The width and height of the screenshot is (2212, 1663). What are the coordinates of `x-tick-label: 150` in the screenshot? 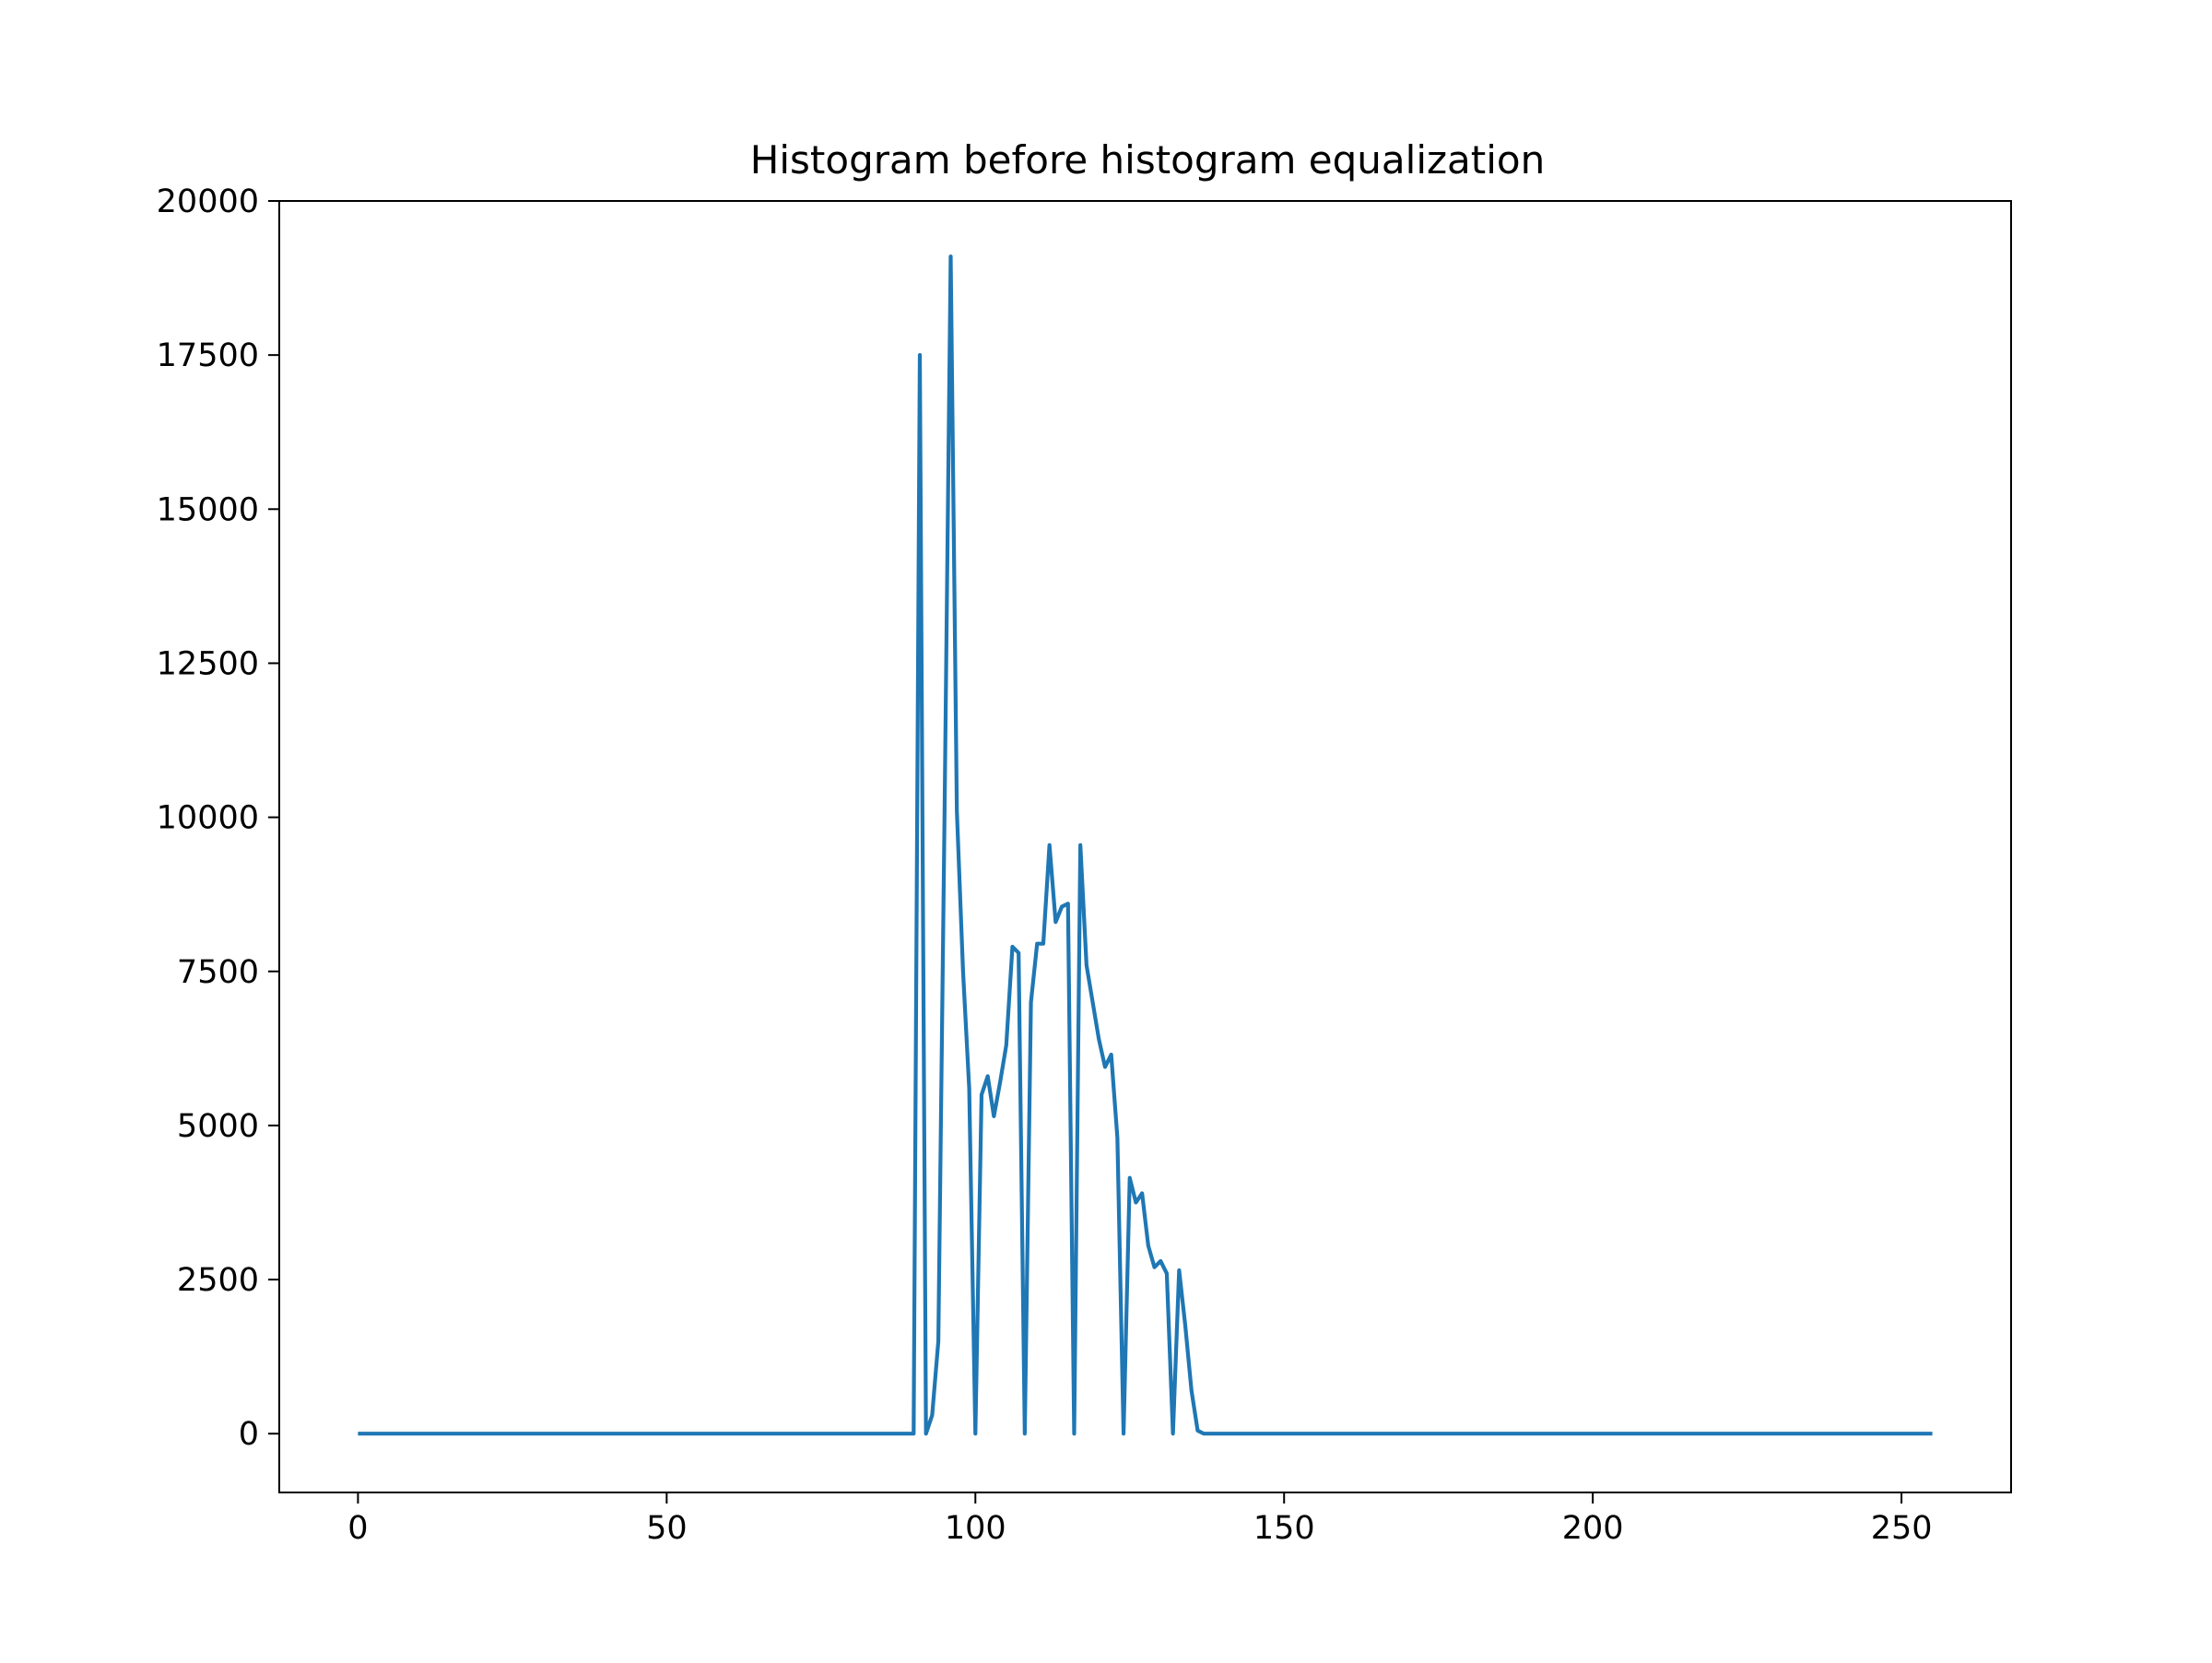 It's located at (1284, 1528).